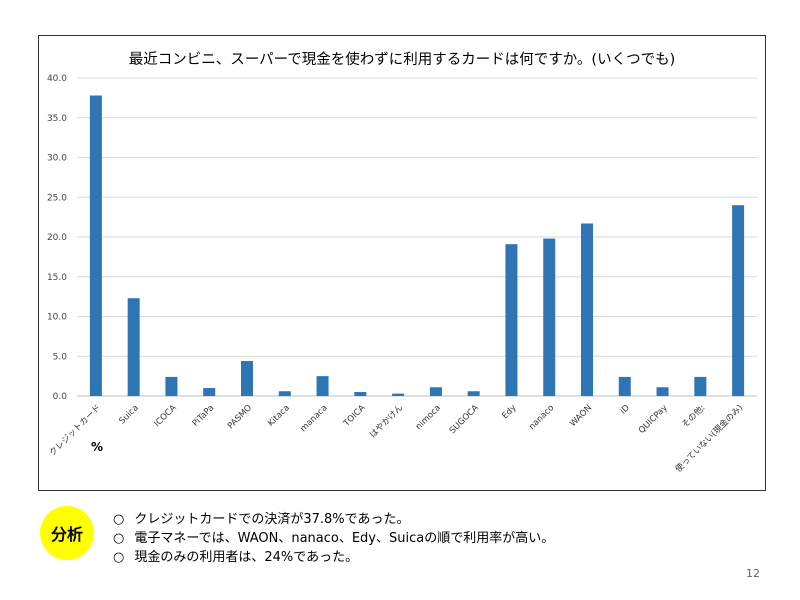 This screenshot has height=600, width=800. I want to click on x-tick-label: SUGOCA, so click(464, 419).